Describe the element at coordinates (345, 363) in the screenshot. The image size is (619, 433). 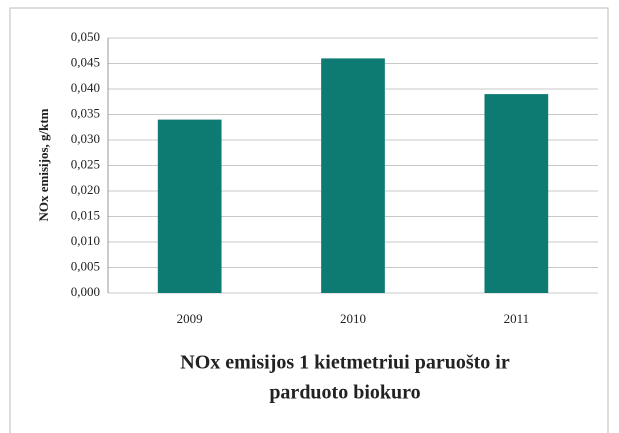
I see `chart-title: NOx emisijos 1 kietmetriui paruošto ir` at that location.